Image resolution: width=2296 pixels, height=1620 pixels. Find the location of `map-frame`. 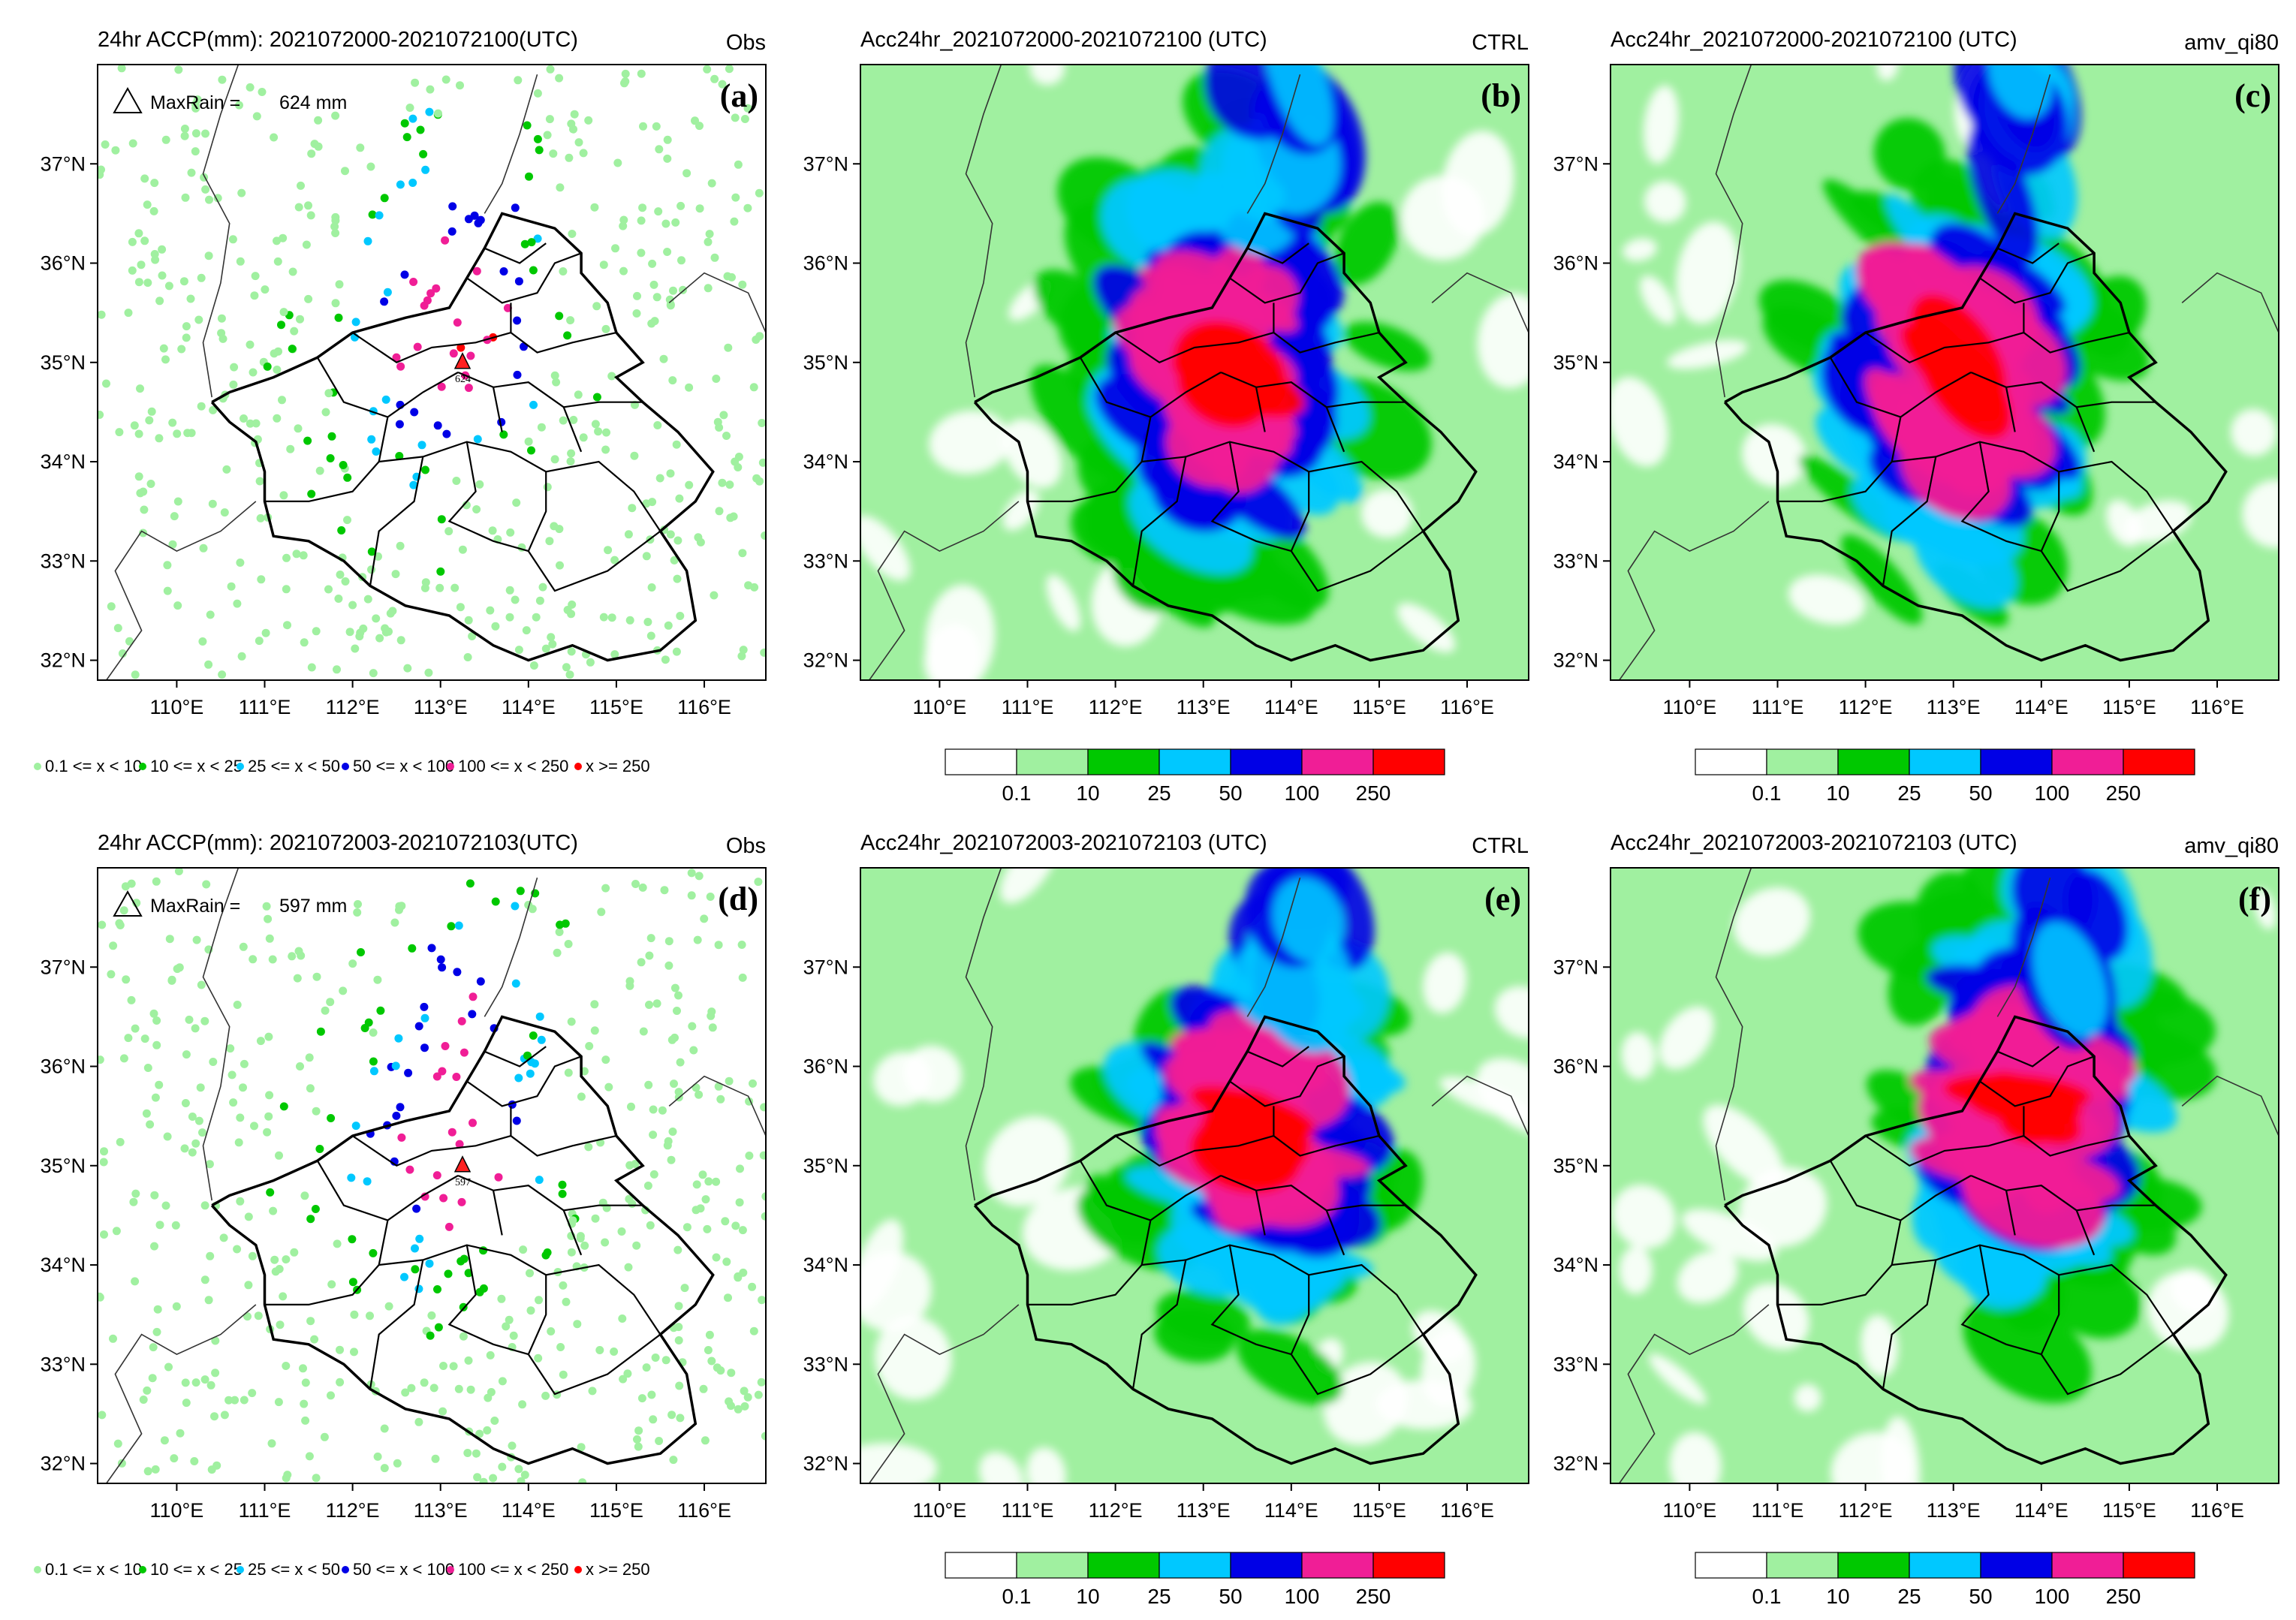

map-frame is located at coordinates (1944, 372).